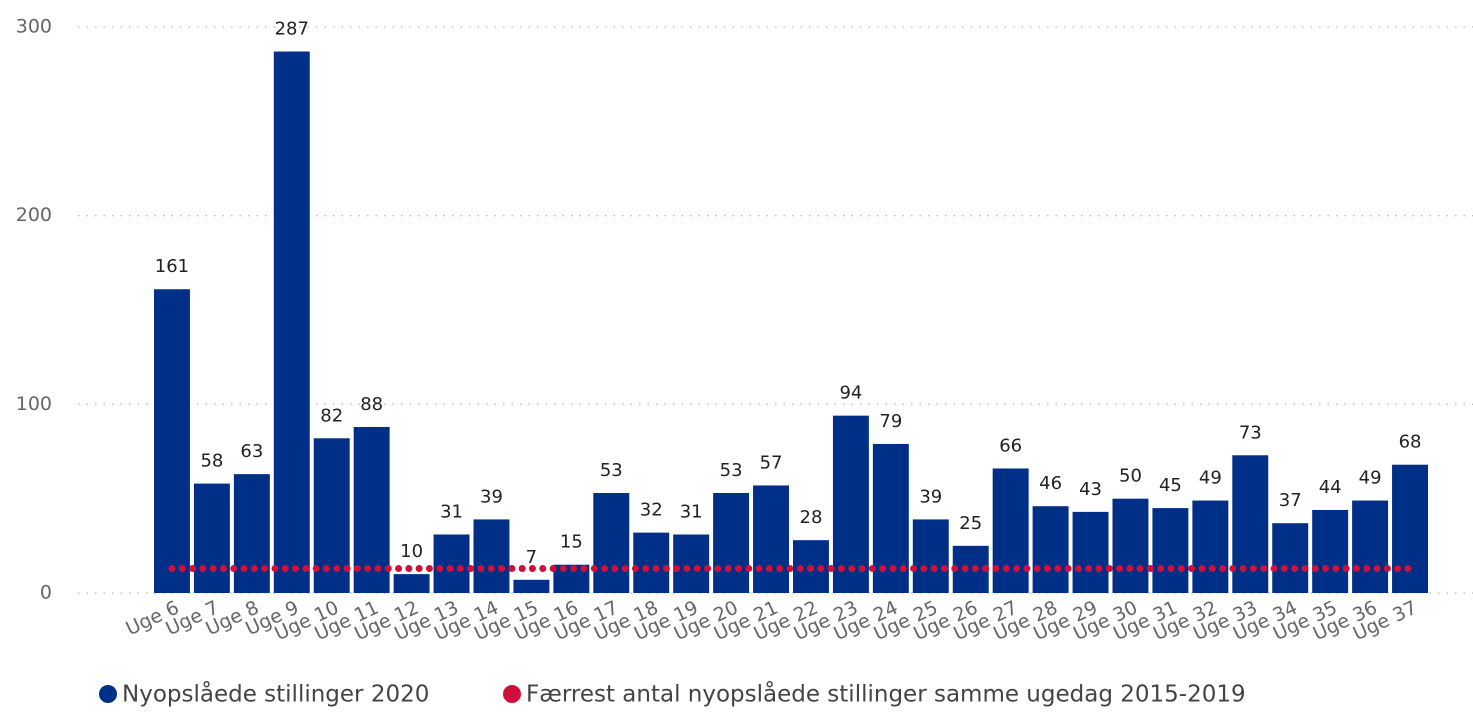 The width and height of the screenshot is (1473, 719). I want to click on data-label: 45, so click(1170, 485).